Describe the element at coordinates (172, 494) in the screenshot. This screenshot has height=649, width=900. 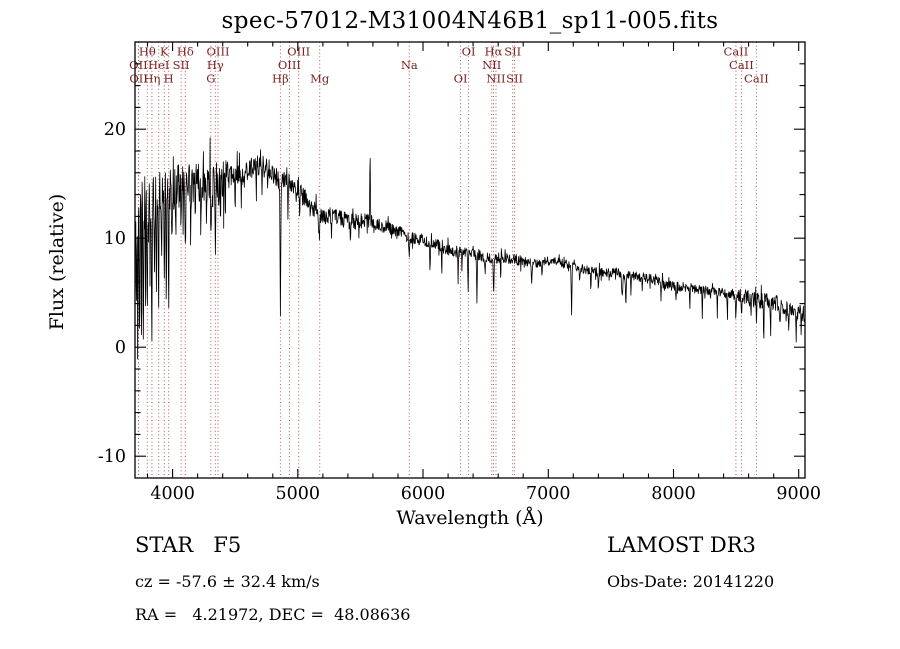
I see `x-tick-label: 4000` at that location.